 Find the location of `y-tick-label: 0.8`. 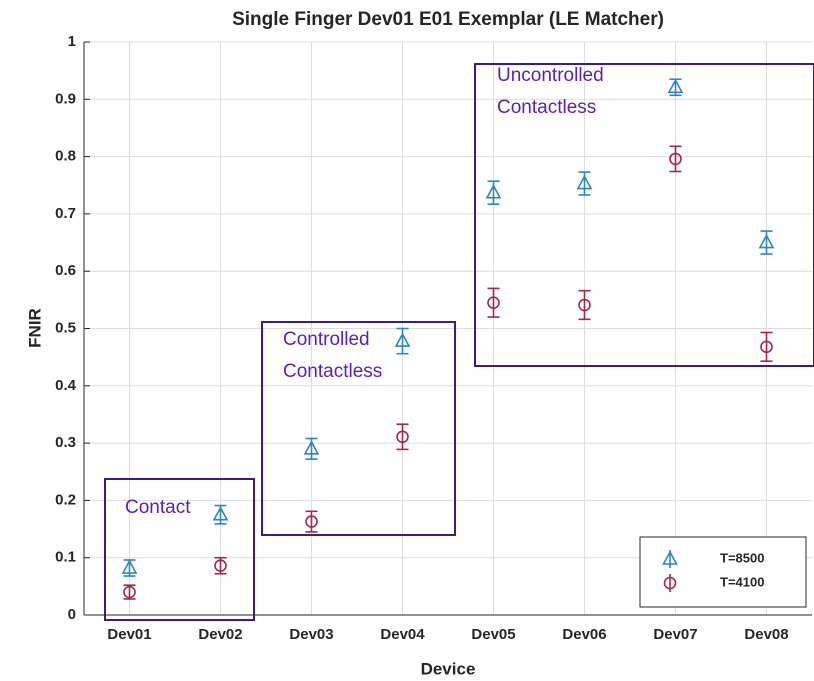

y-tick-label: 0.8 is located at coordinates (65, 156).